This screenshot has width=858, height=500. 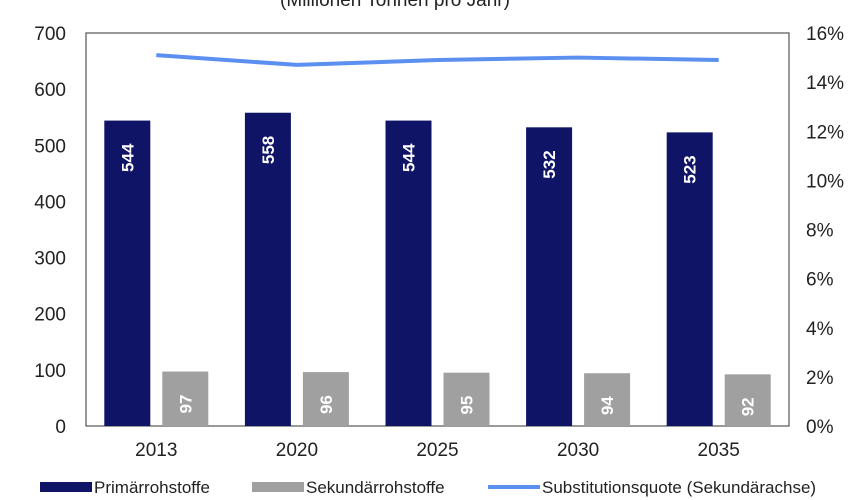 I want to click on right-axis-tick-label: 6%, so click(x=820, y=280).